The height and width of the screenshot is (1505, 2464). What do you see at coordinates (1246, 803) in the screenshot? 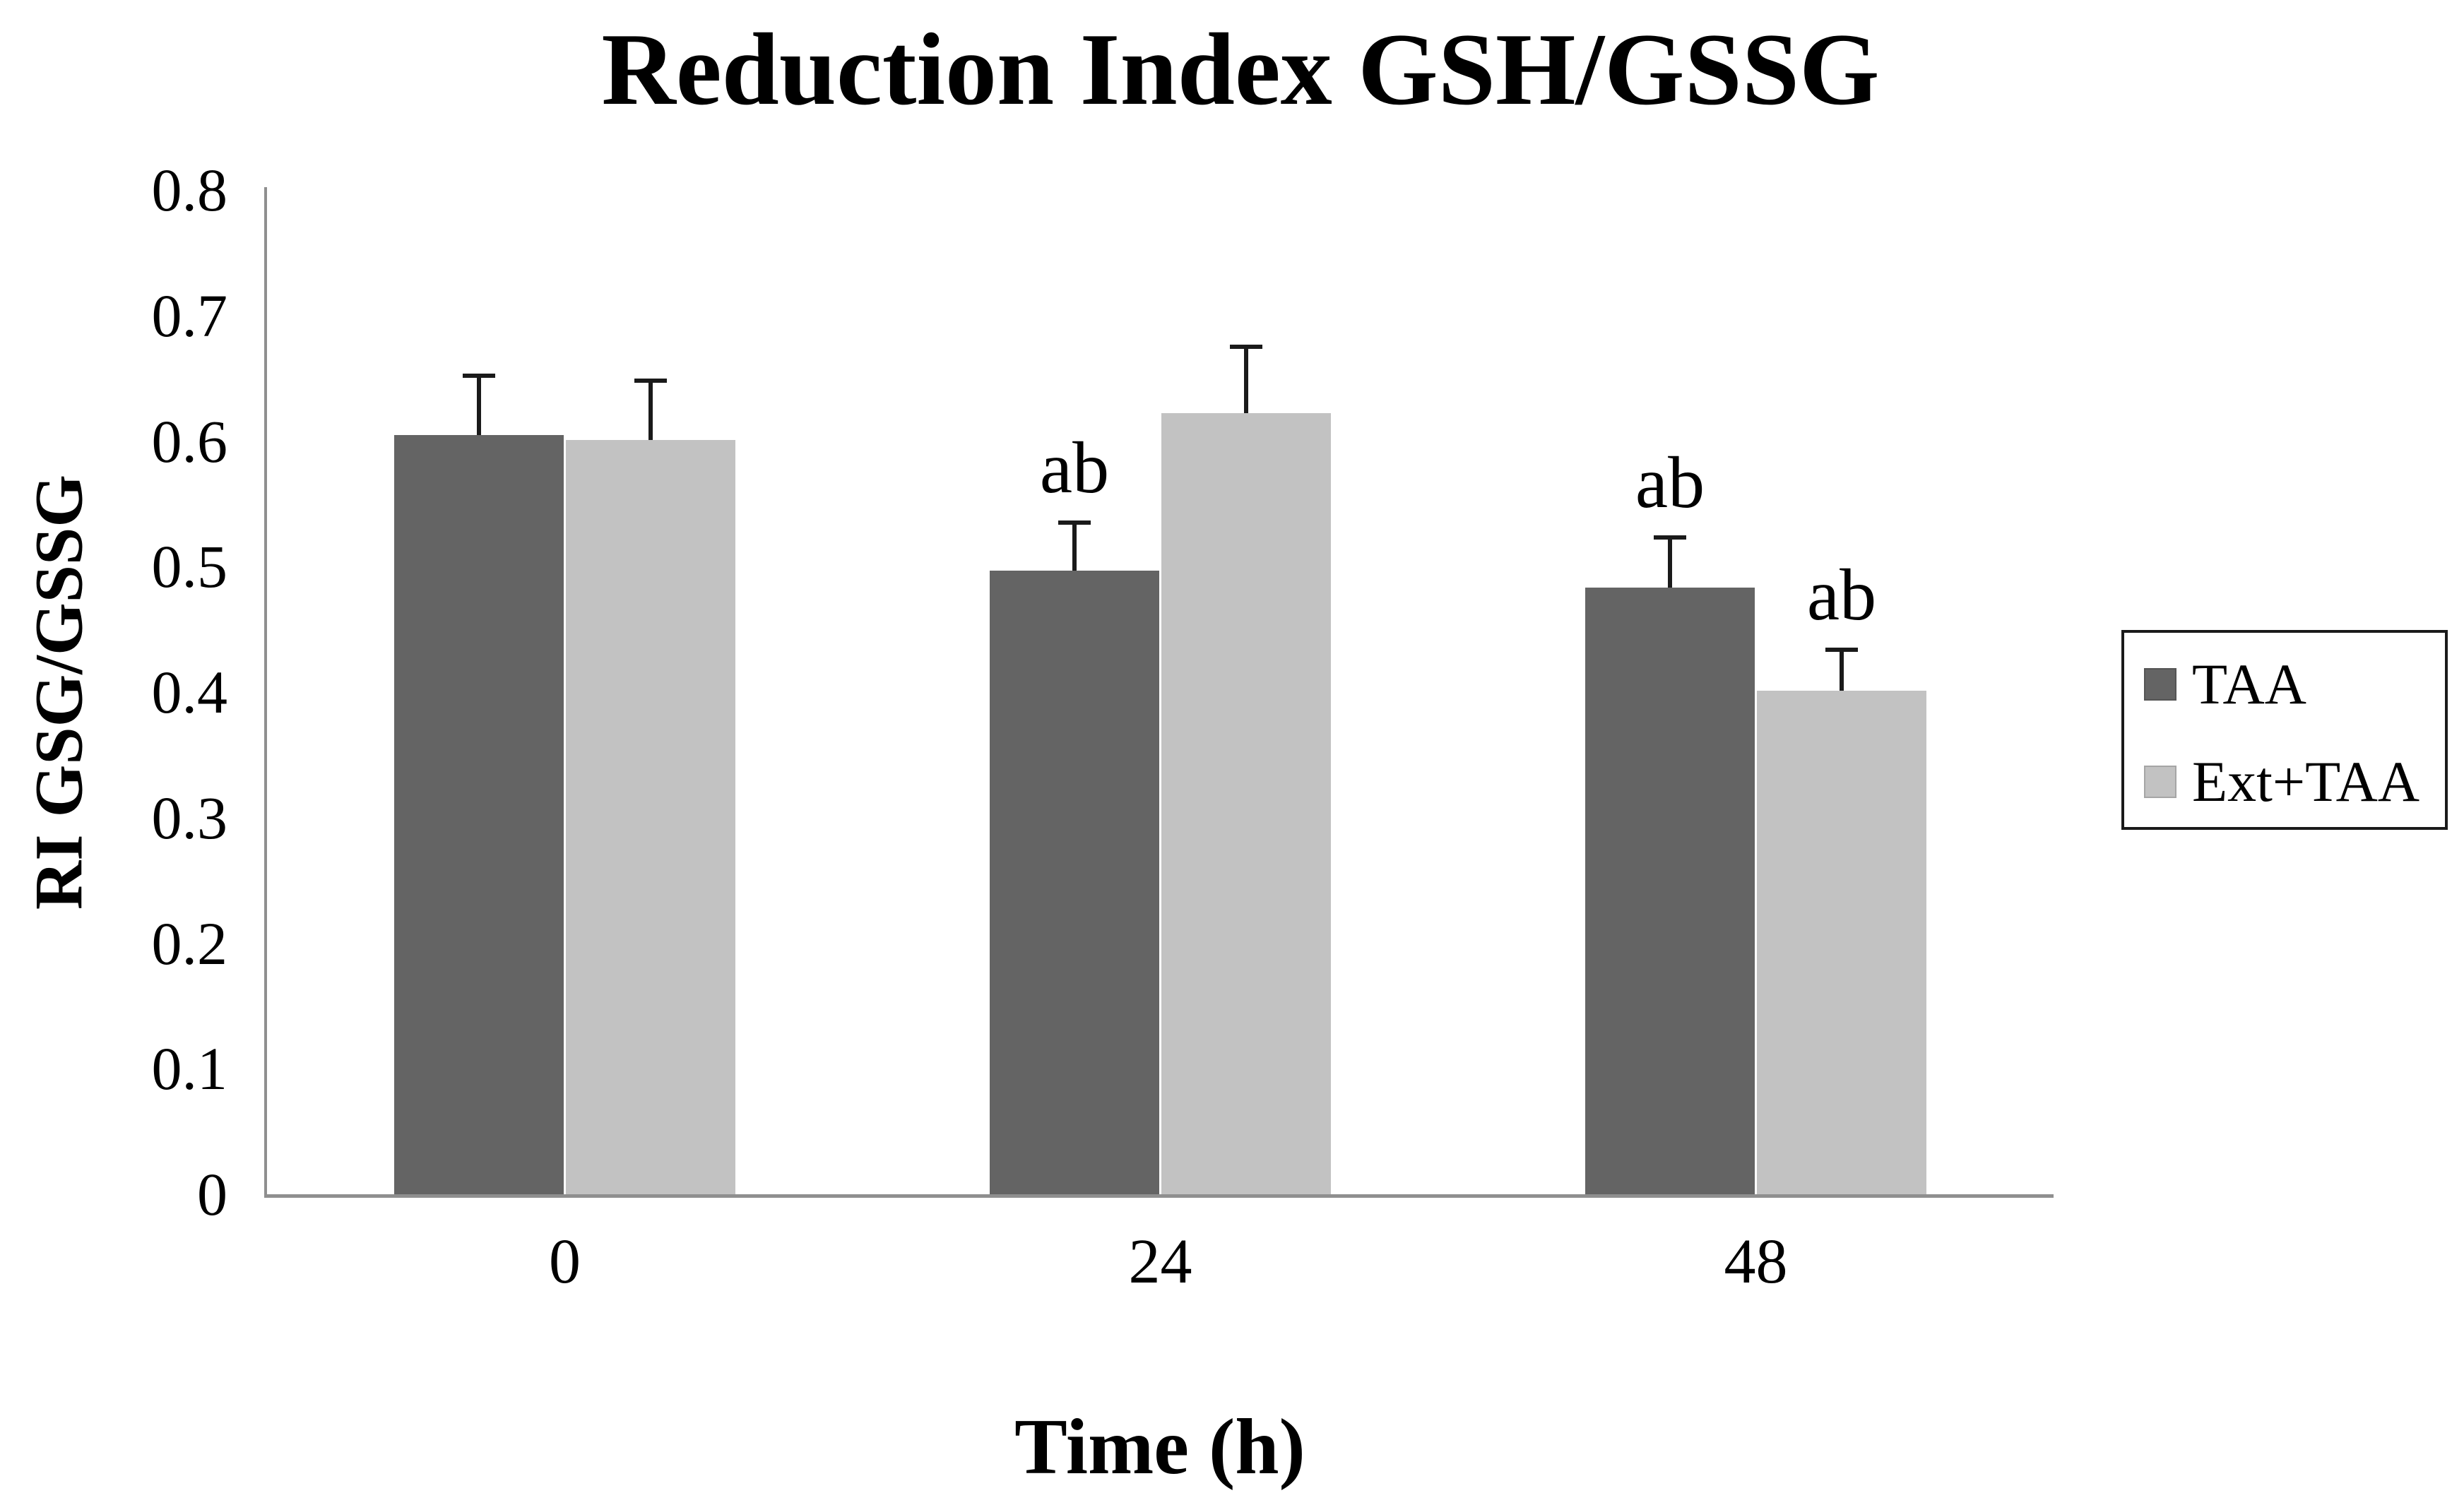
I see `bar-ext-taa-24h` at bounding box center [1246, 803].